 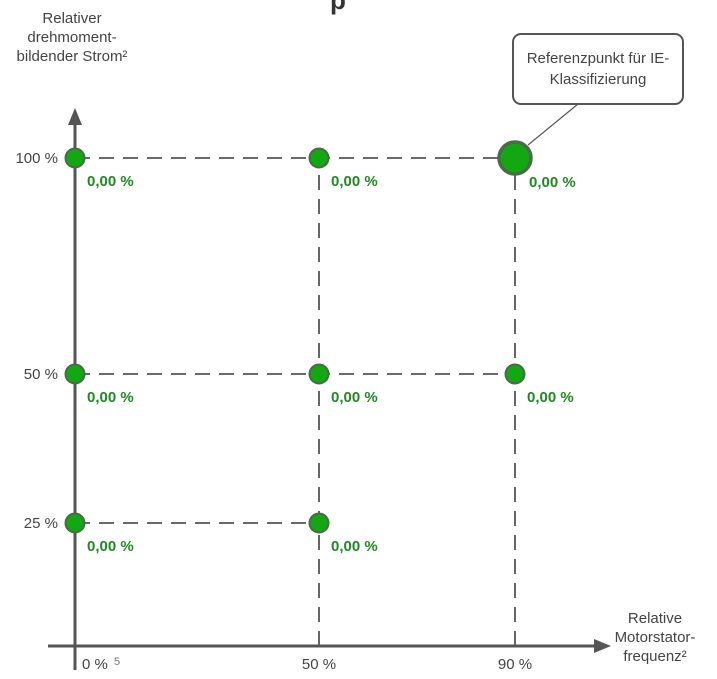 What do you see at coordinates (95, 664) in the screenshot?
I see `x-tick-label: 0 %` at bounding box center [95, 664].